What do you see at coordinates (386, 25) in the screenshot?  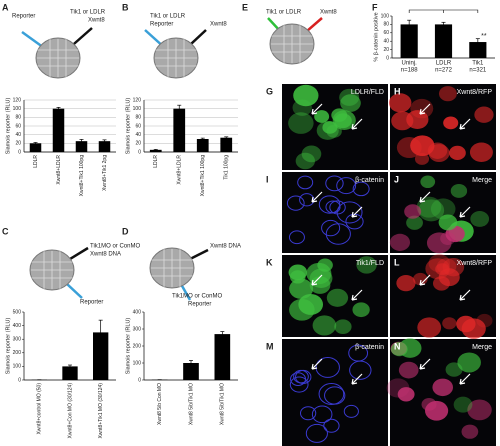 I see `y-tick-label: 80` at bounding box center [386, 25].